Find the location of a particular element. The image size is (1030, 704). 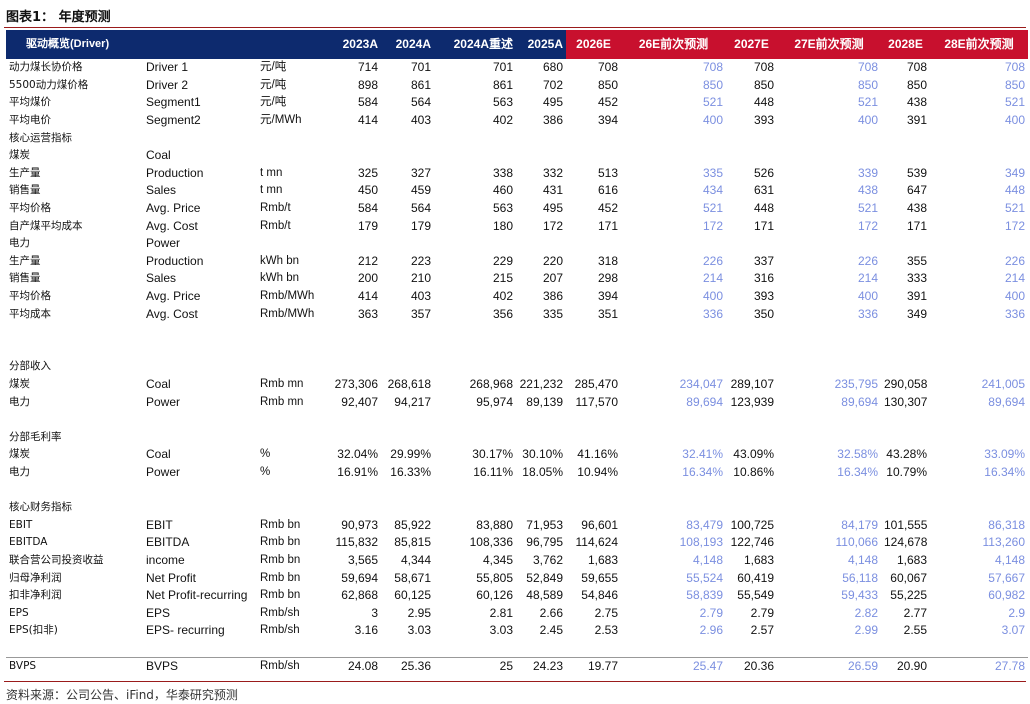

cell-value: 438 is located at coordinates (916, 102).